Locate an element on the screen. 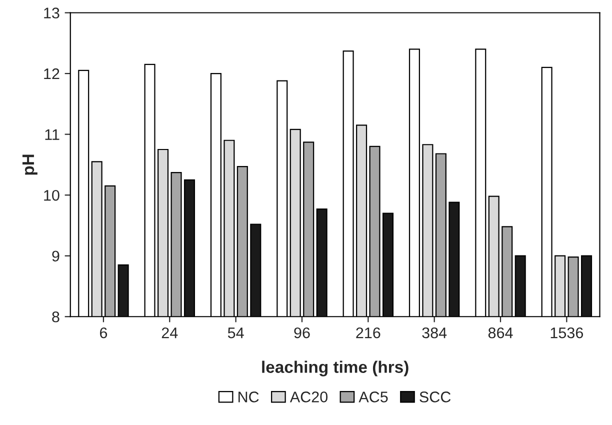  y-tick-label: 12 is located at coordinates (52, 74).